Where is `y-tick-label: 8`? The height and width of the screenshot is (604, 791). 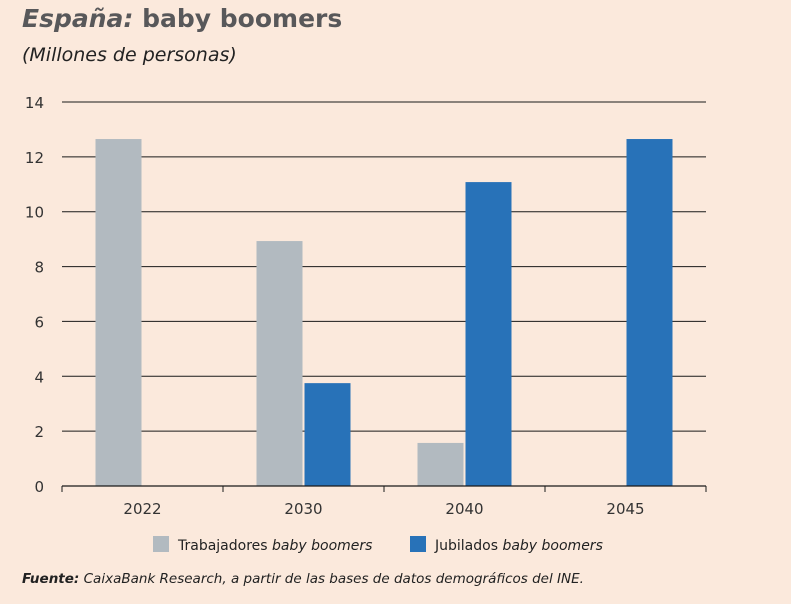 y-tick-label: 8 is located at coordinates (39, 268).